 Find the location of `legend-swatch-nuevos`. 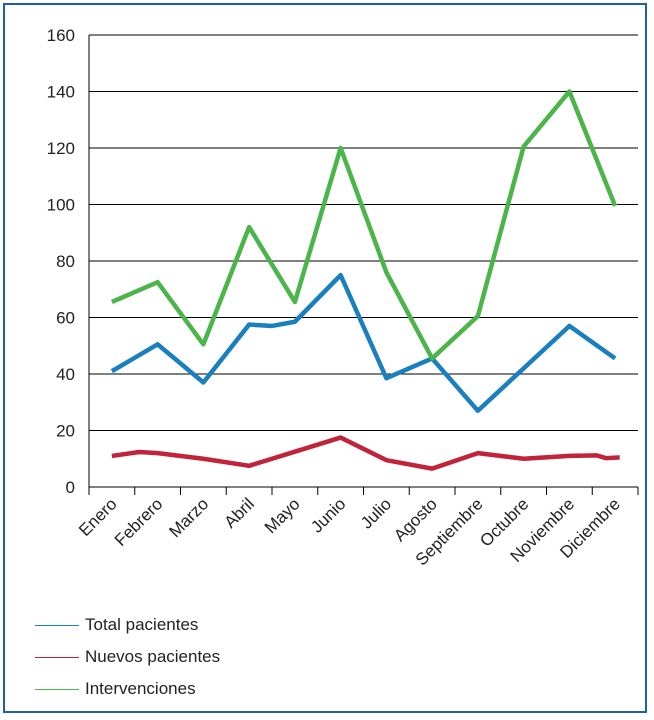

legend-swatch-nuevos is located at coordinates (57, 657).